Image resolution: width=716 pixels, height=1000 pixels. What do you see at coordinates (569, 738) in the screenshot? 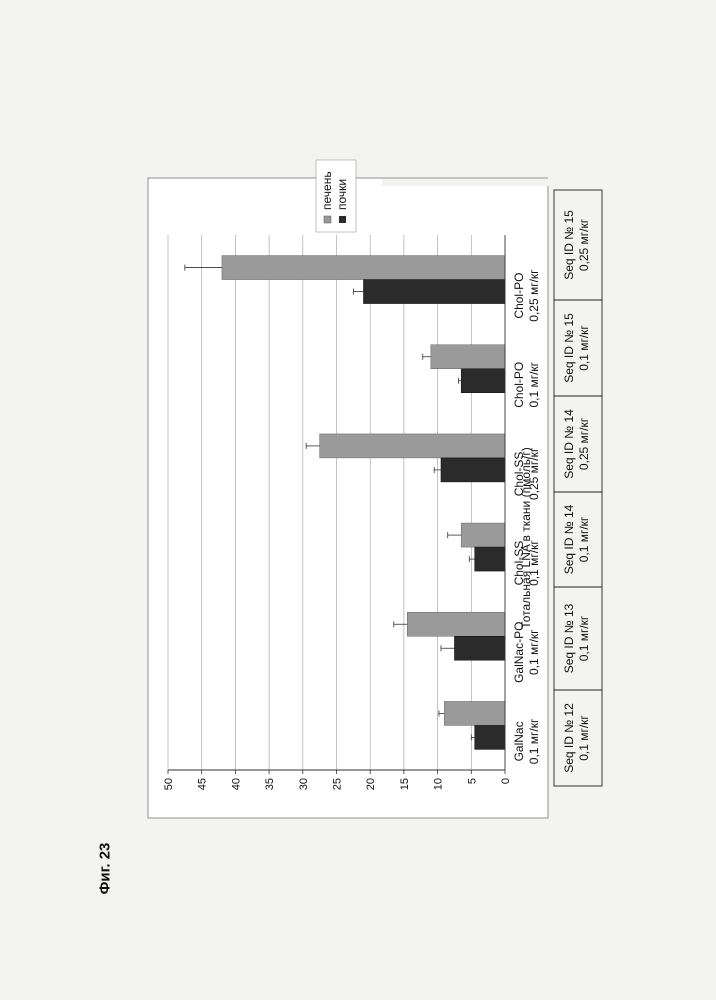
I see `sequence-id-label: Seq ID № 12` at bounding box center [569, 738].